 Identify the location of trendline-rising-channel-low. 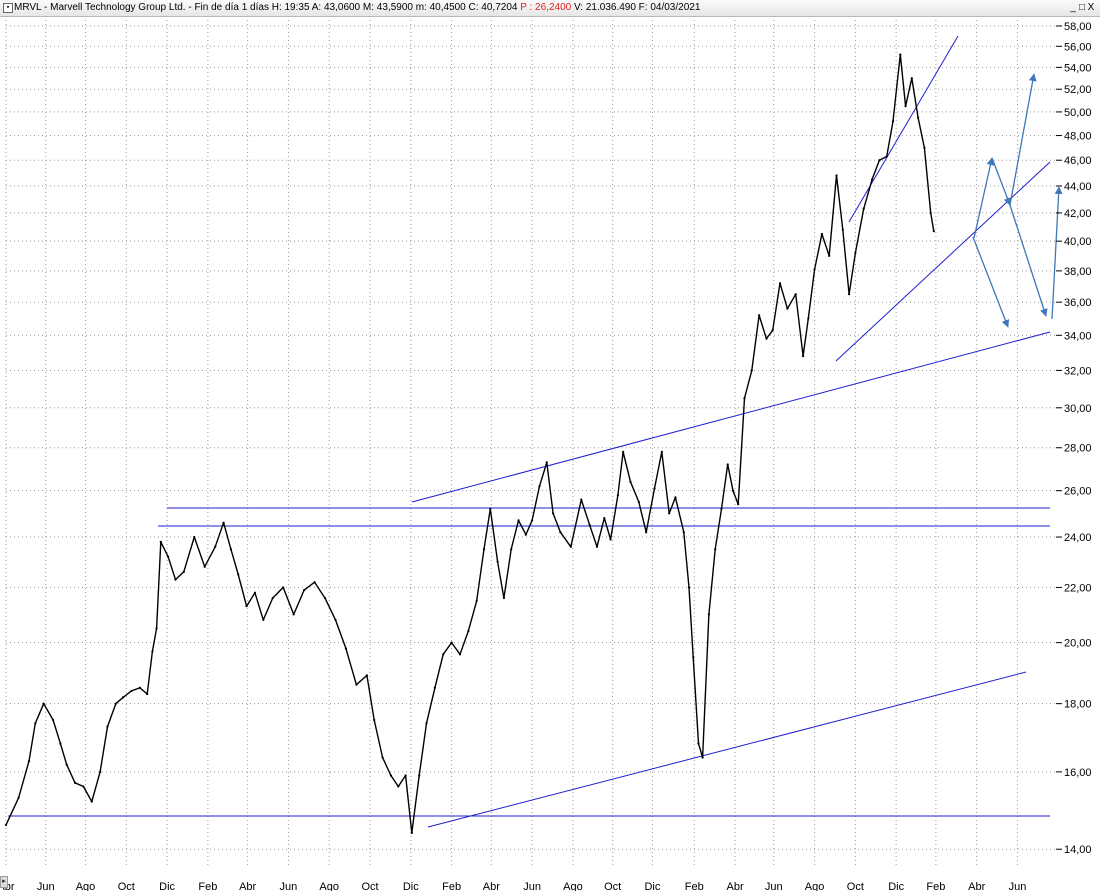
(727, 749).